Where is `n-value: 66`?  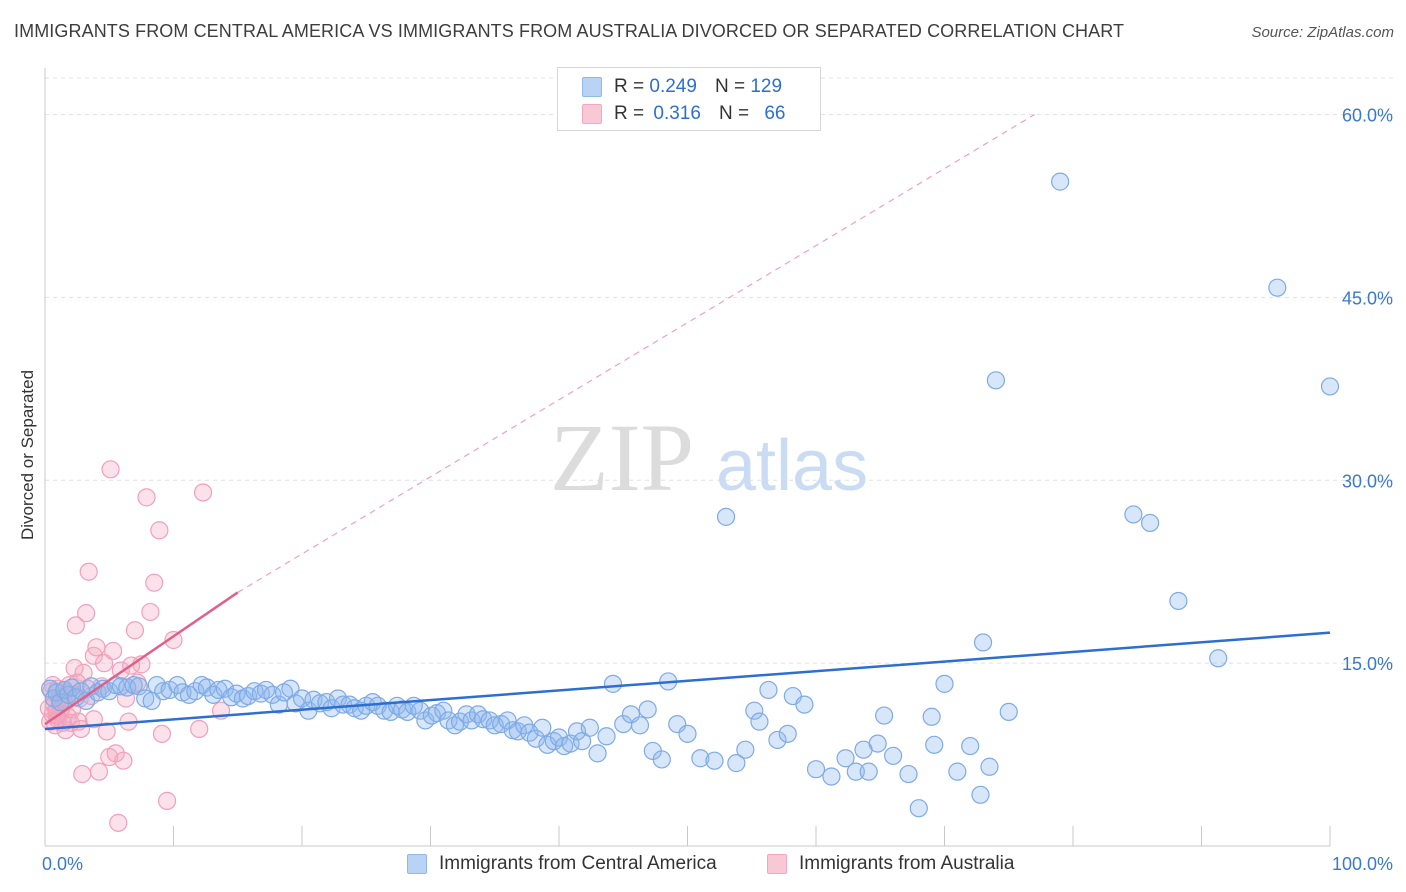
n-value: 66 is located at coordinates (775, 113).